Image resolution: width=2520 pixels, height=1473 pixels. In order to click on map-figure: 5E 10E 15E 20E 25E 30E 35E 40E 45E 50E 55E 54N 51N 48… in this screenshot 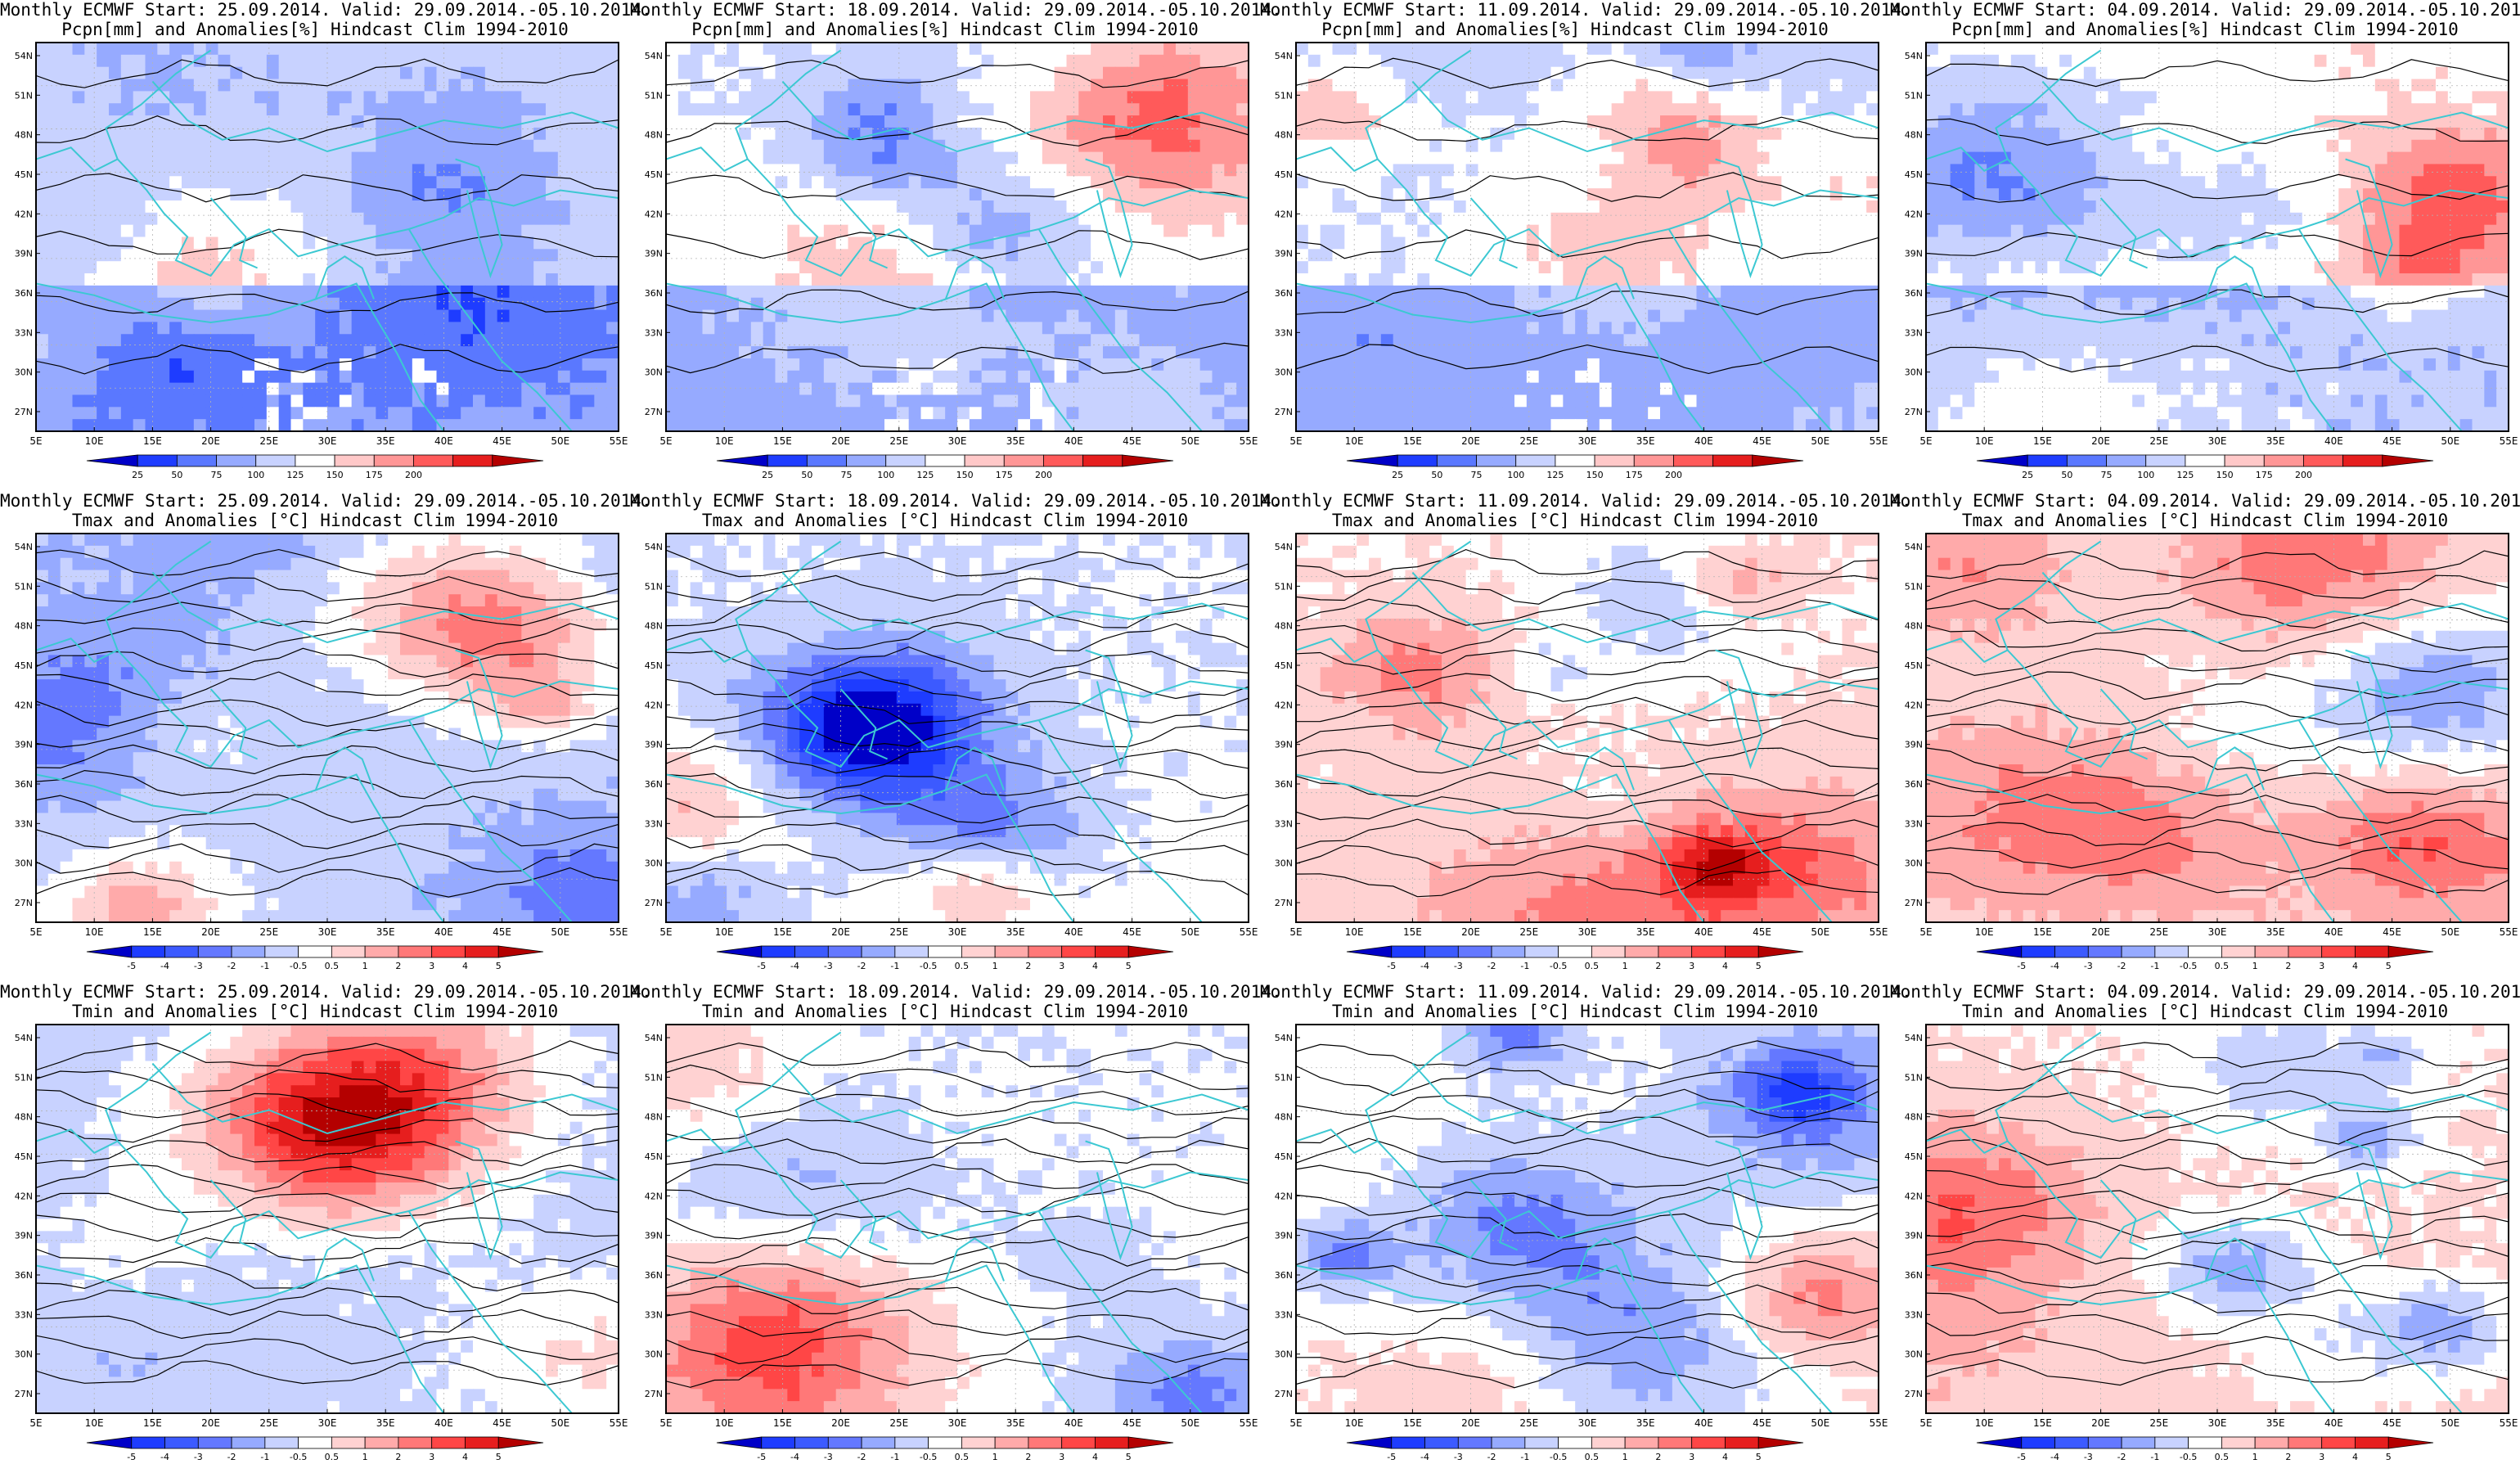, I will do `click(322, 1243)`.